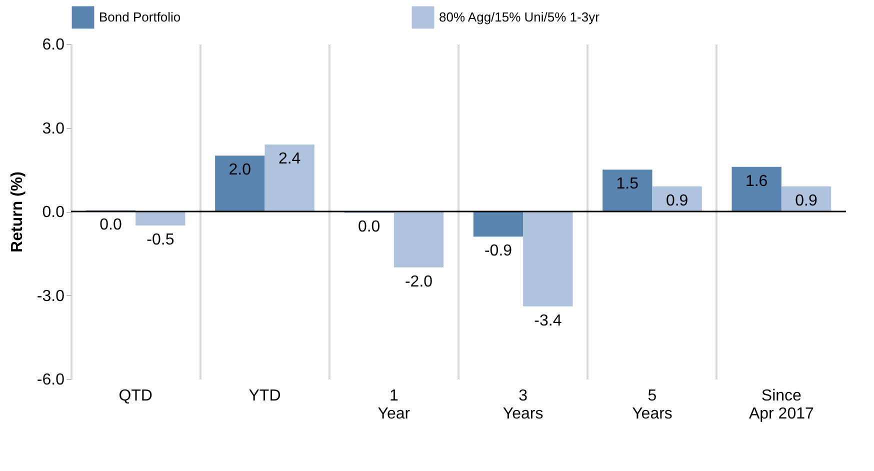  Describe the element at coordinates (627, 184) in the screenshot. I see `data-label: 1.5` at that location.